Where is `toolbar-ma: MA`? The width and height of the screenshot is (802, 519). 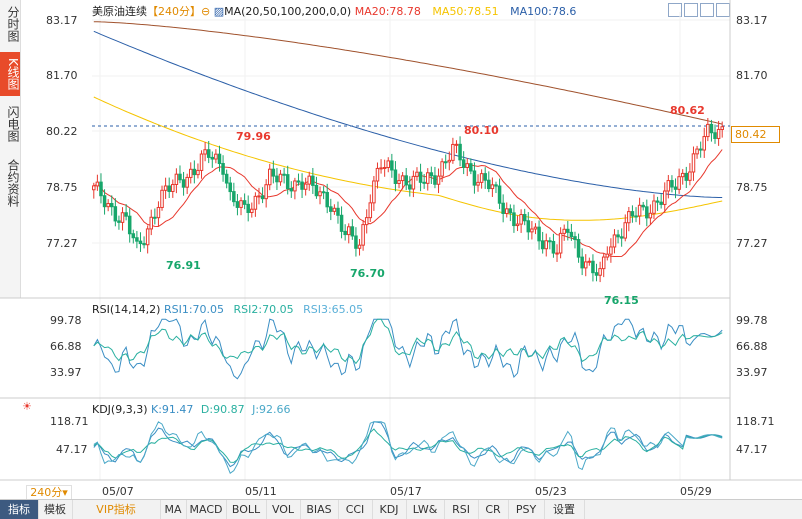
toolbar-ma: MA is located at coordinates (173, 509).